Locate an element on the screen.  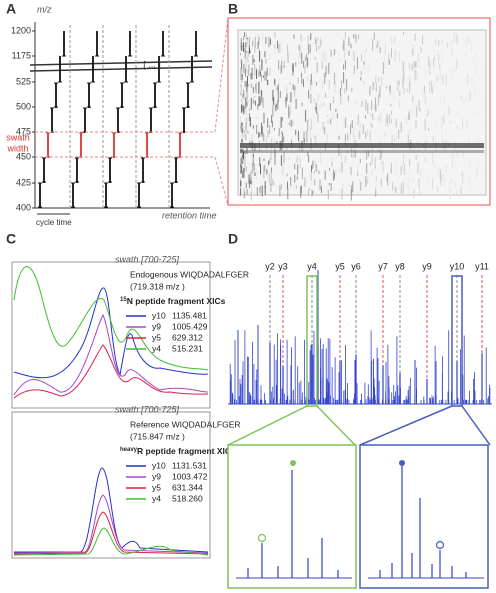
legend-mz: 1003.472 is located at coordinates (190, 476).